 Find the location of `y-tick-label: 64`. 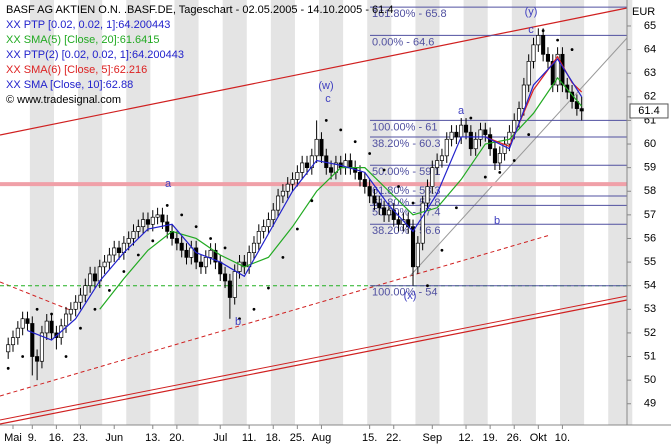

y-tick-label: 64 is located at coordinates (650, 49).